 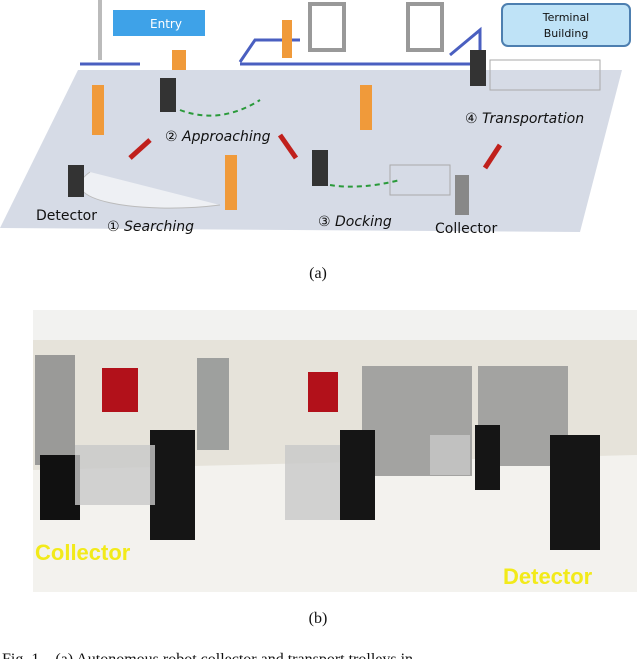 What do you see at coordinates (218, 137) in the screenshot?
I see `step-label: ② Approaching` at bounding box center [218, 137].